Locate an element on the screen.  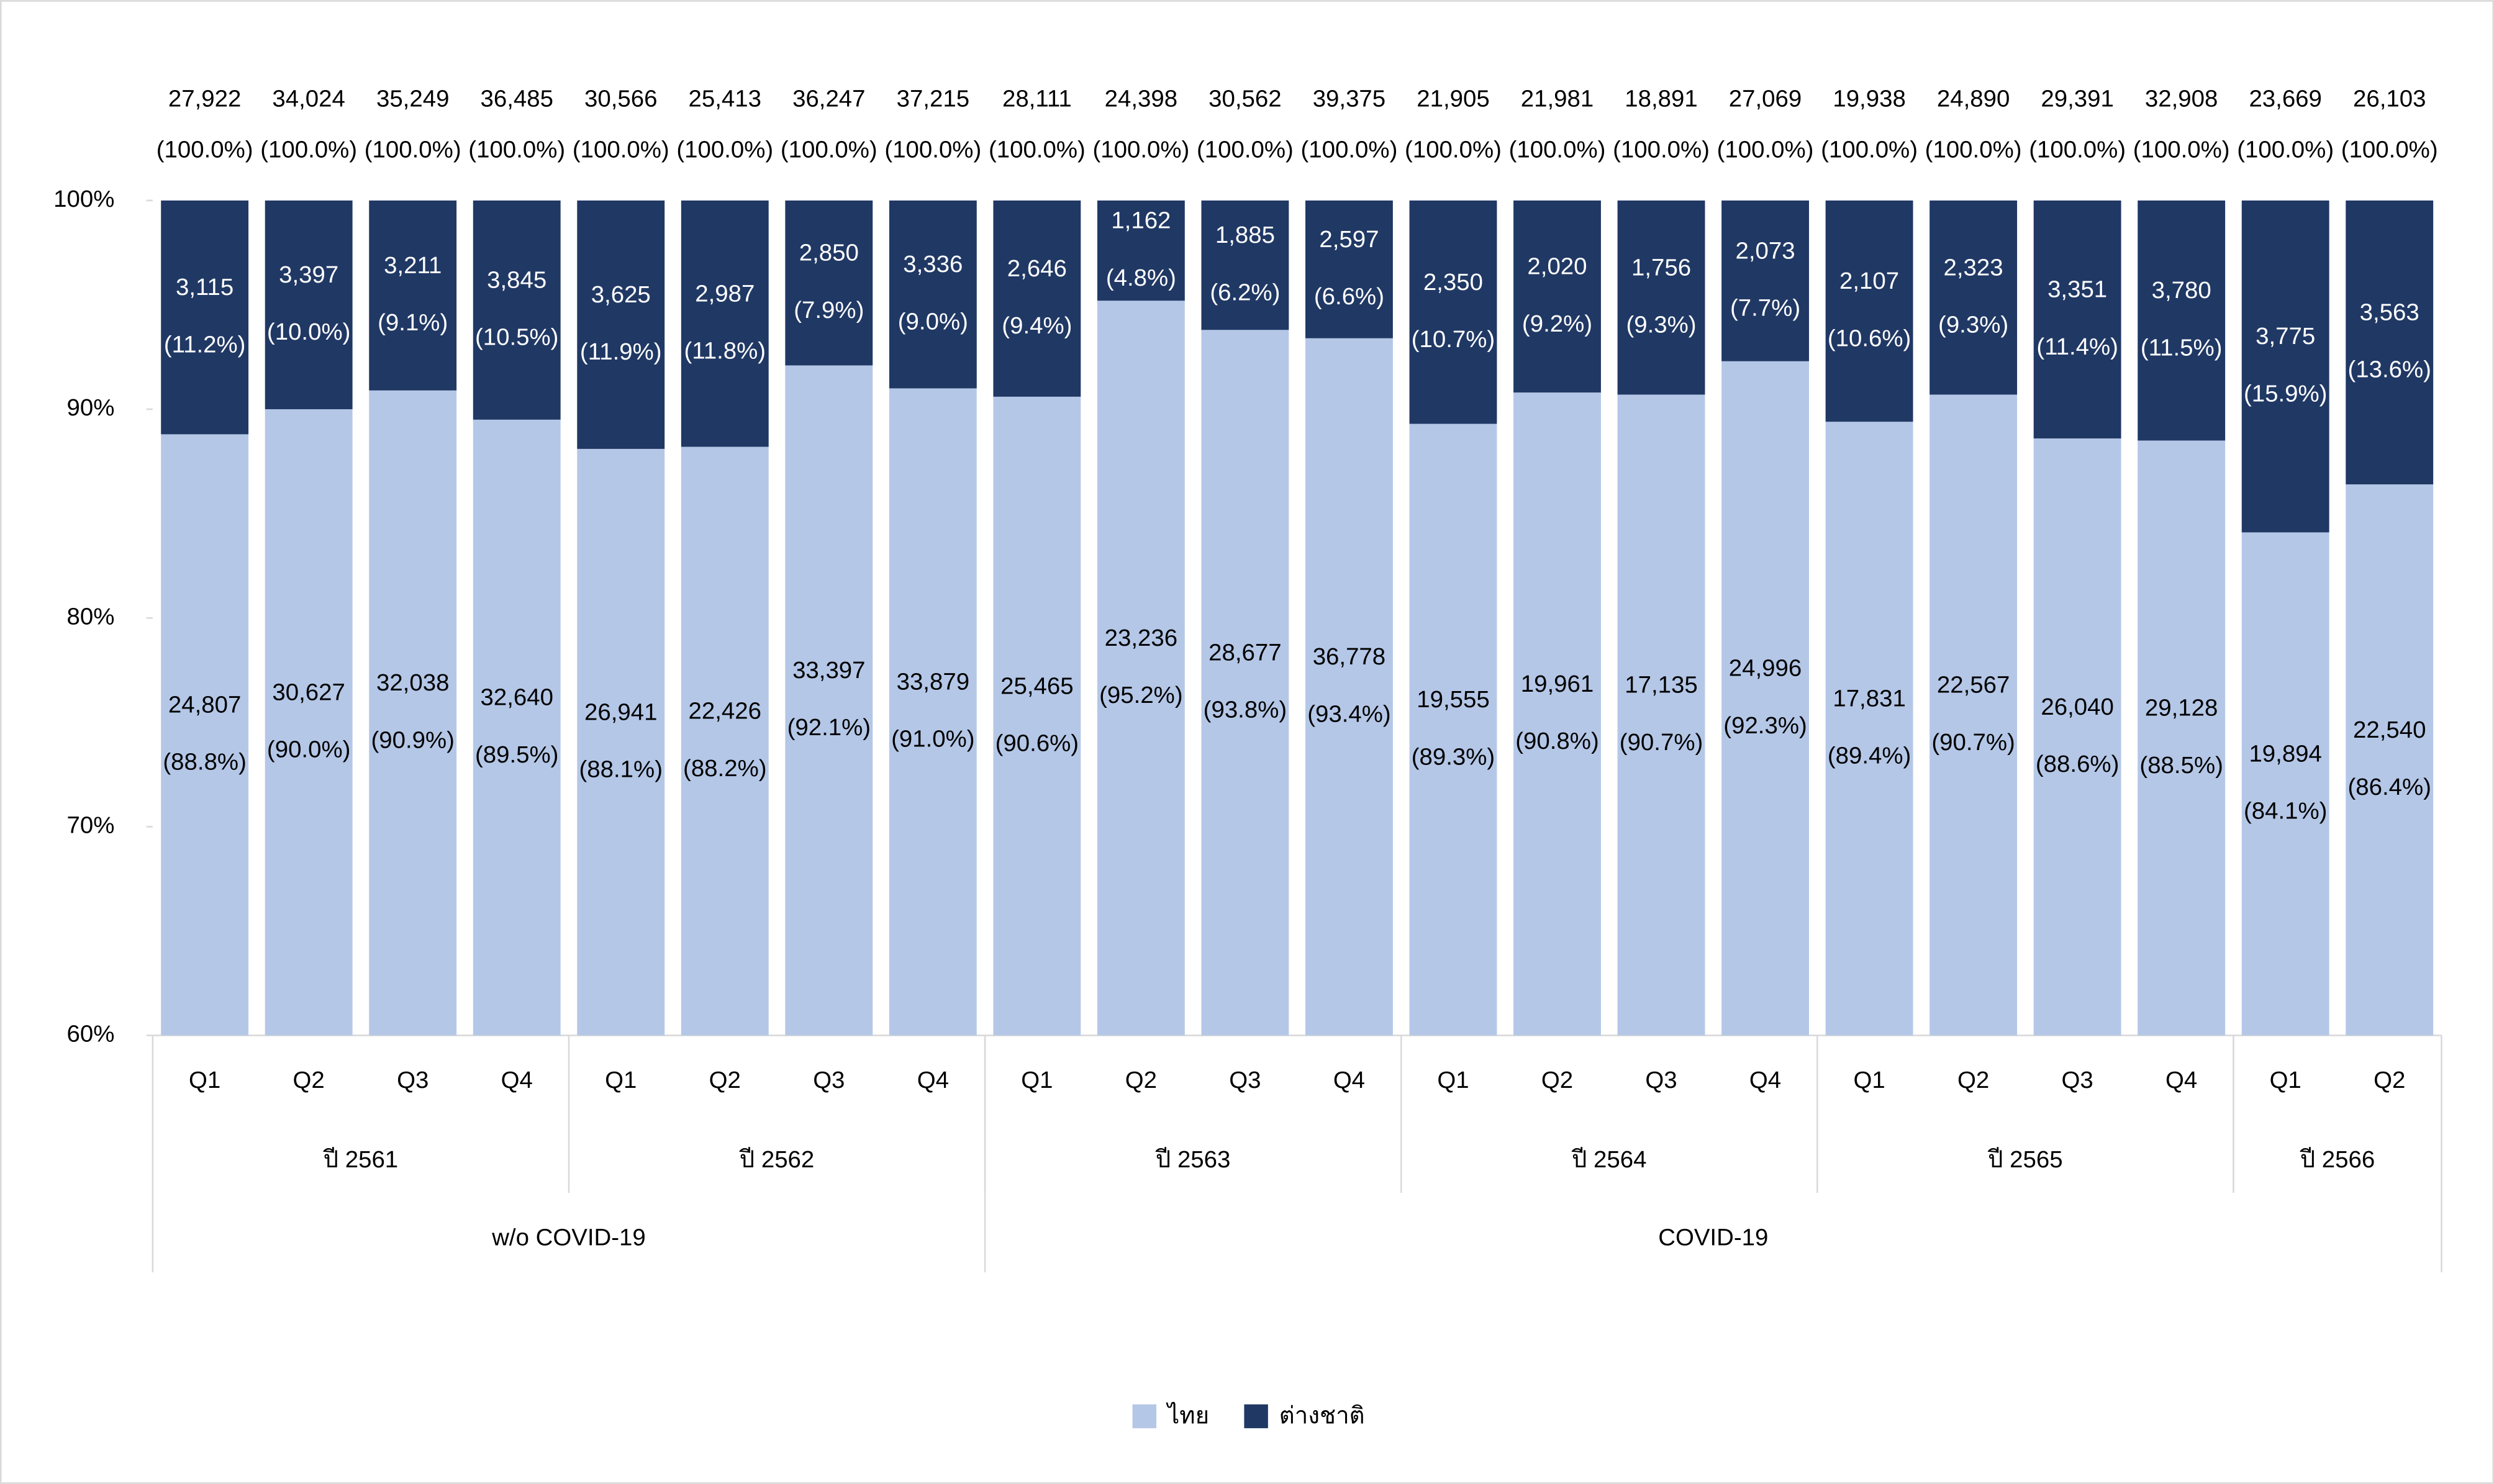
value-label: (88.5%) is located at coordinates (2181, 765).